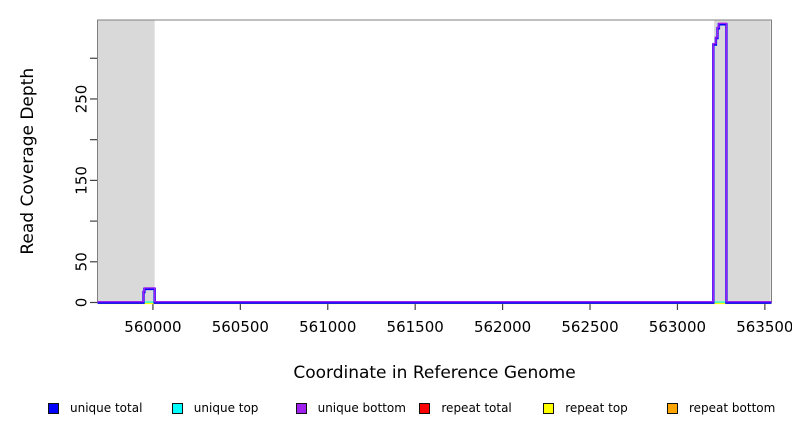 The image size is (792, 432). I want to click on y-tick-label: 150, so click(82, 180).